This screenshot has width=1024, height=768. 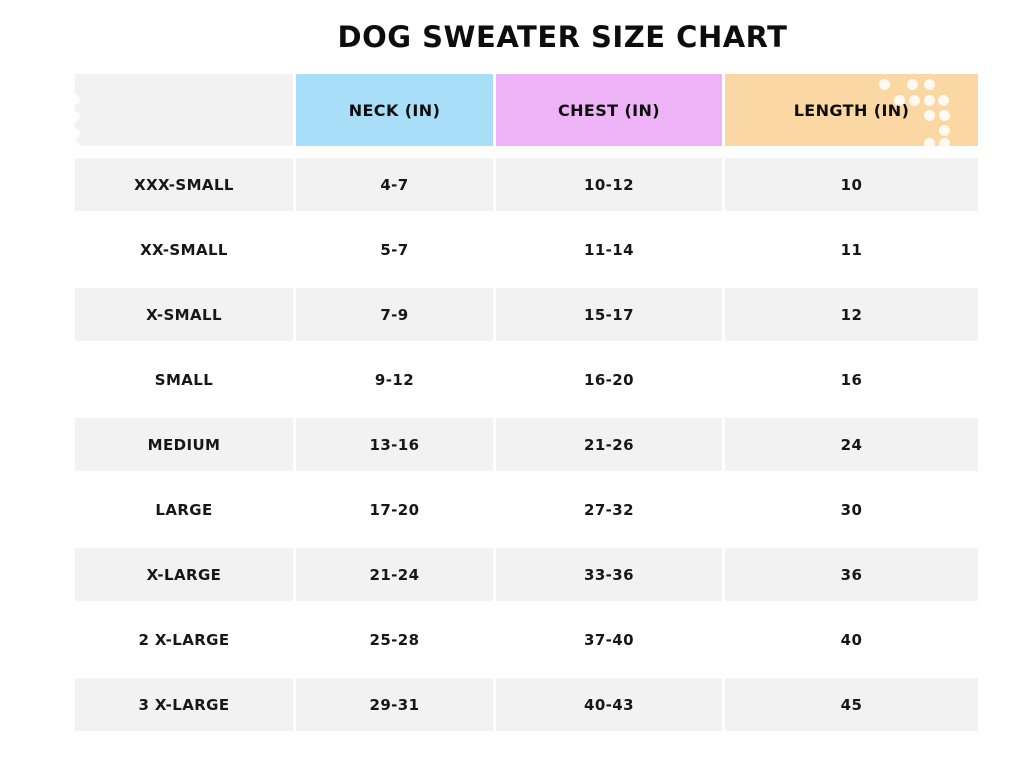 I want to click on size-cell: X-SMALL, so click(x=184, y=314).